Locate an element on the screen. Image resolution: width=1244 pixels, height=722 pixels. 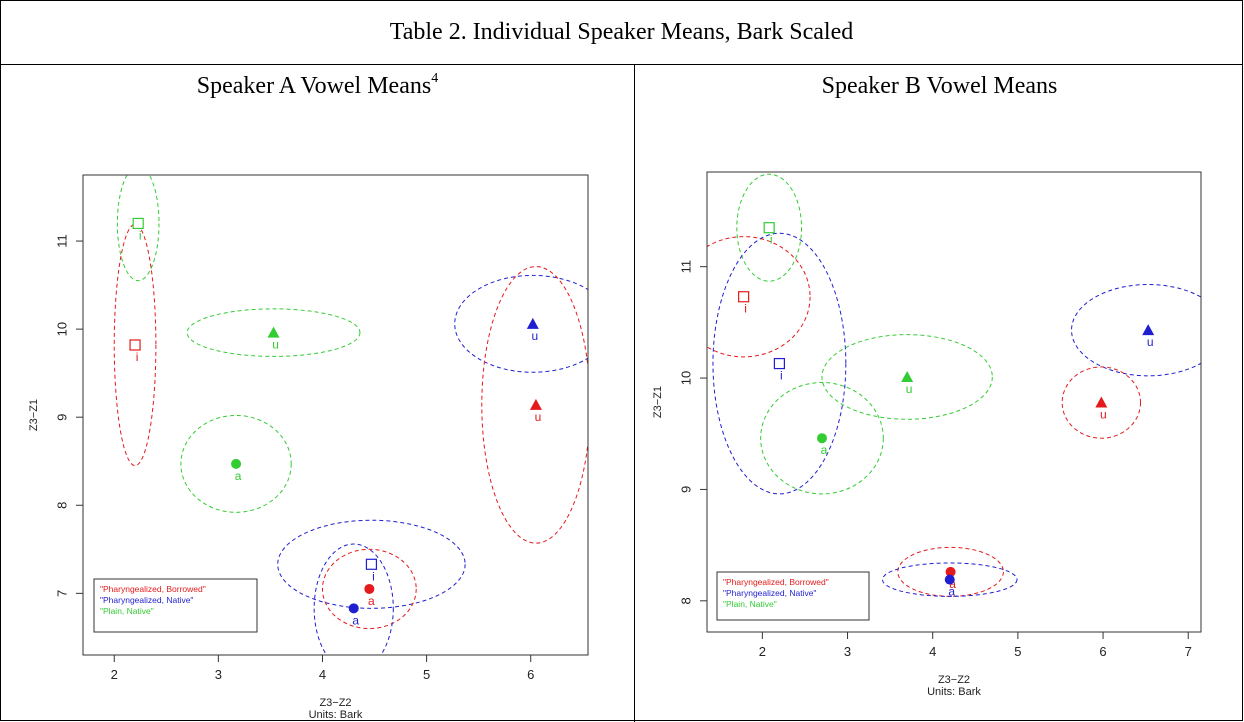
speaker-a-title-text: Speaker A Vowel Means is located at coordinates (314, 86).